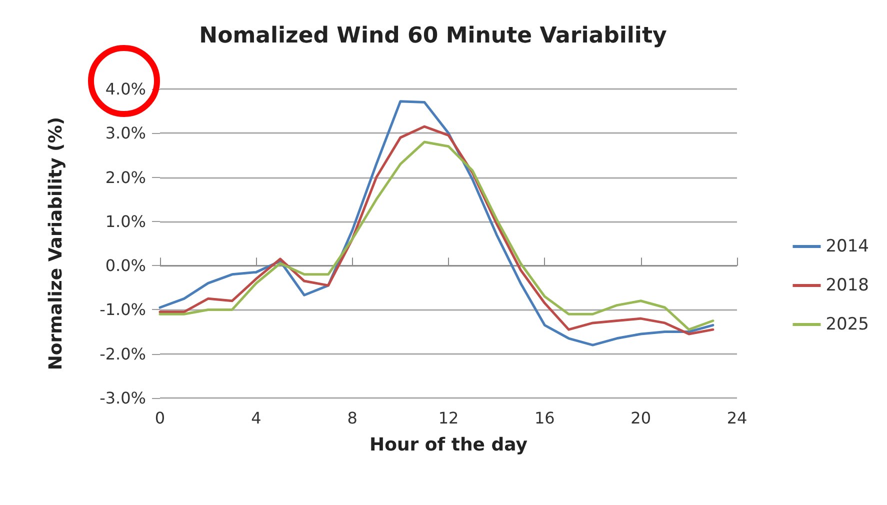 This screenshot has height=505, width=887. What do you see at coordinates (256, 418) in the screenshot?
I see `x-tick-label: 4` at bounding box center [256, 418].